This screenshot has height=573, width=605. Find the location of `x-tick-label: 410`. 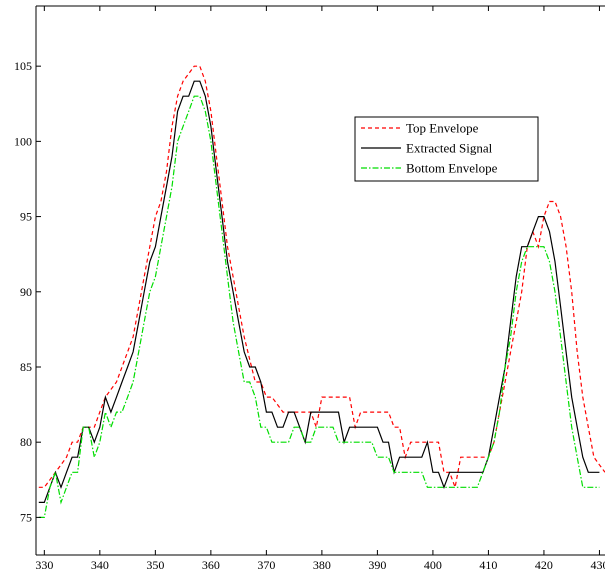

x-tick-label: 410 is located at coordinates (488, 565).